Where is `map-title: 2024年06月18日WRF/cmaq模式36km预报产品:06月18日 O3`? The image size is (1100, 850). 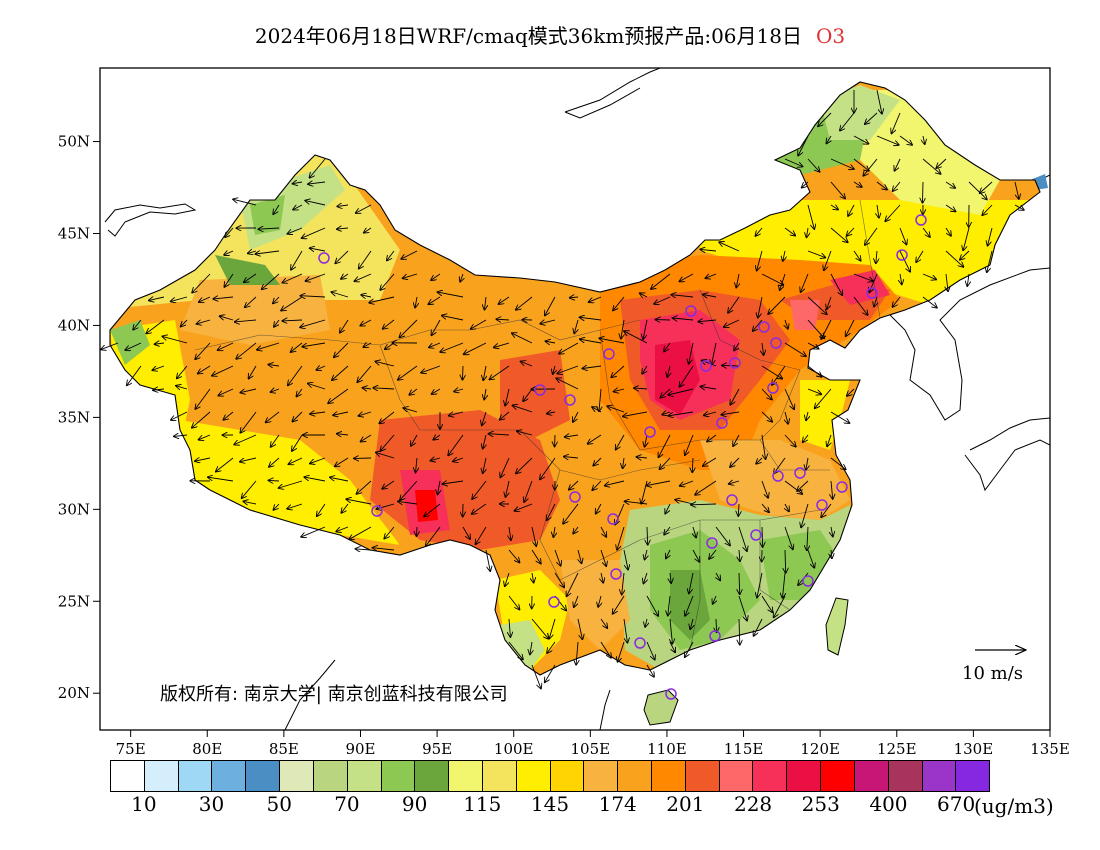
map-title: 2024年06月18日WRF/cmaq模式36km预报产品:06月18日 O3 is located at coordinates (550, 34).